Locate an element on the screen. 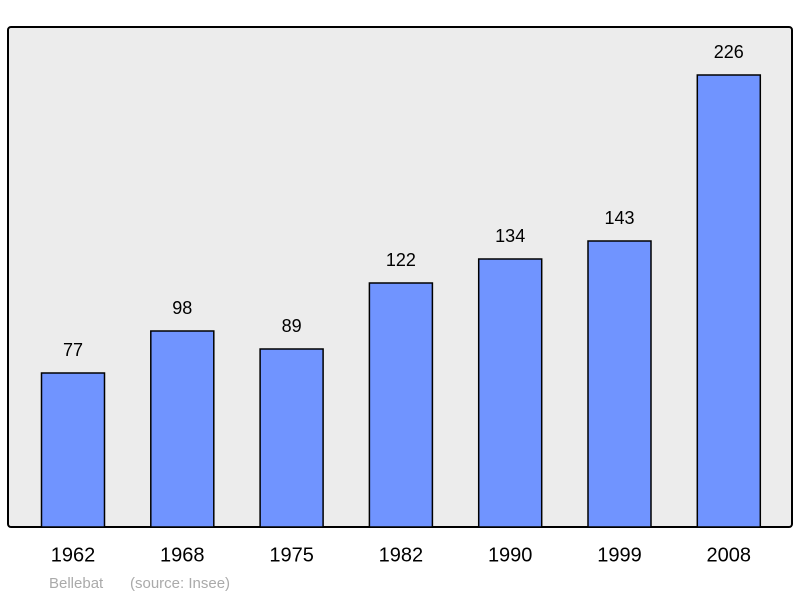 The image size is (800, 598). x-tick-label: 1975 is located at coordinates (291, 555).